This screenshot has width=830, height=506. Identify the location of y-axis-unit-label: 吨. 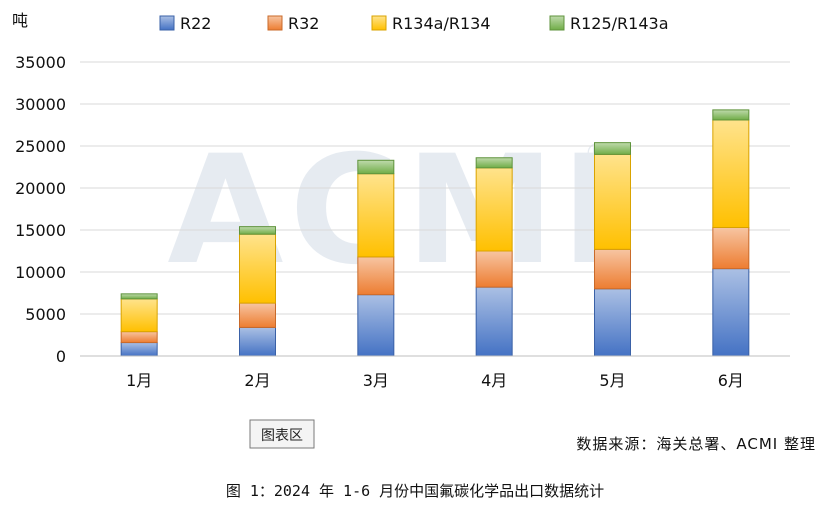
(20, 20).